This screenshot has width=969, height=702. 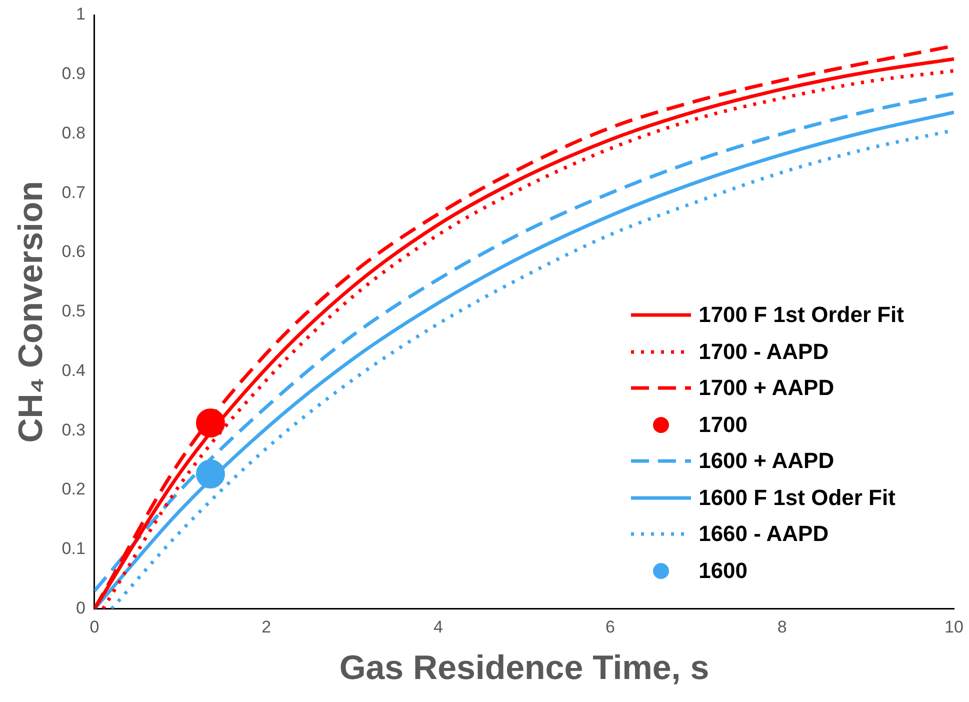 What do you see at coordinates (723, 425) in the screenshot?
I see `legend-label: 1700` at bounding box center [723, 425].